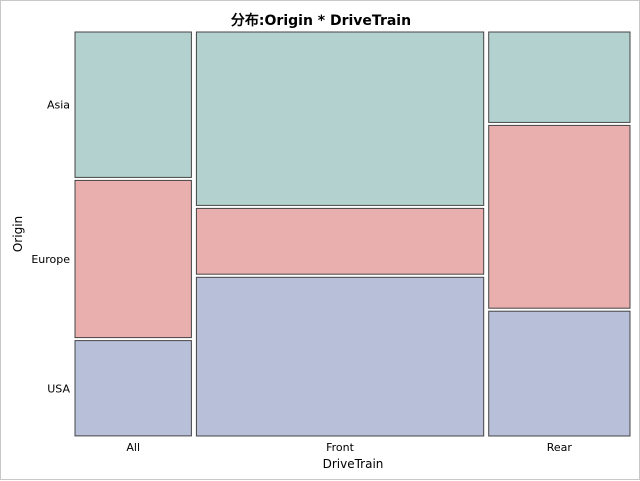 The image size is (640, 481). I want to click on tile-rear-asia, so click(559, 77).